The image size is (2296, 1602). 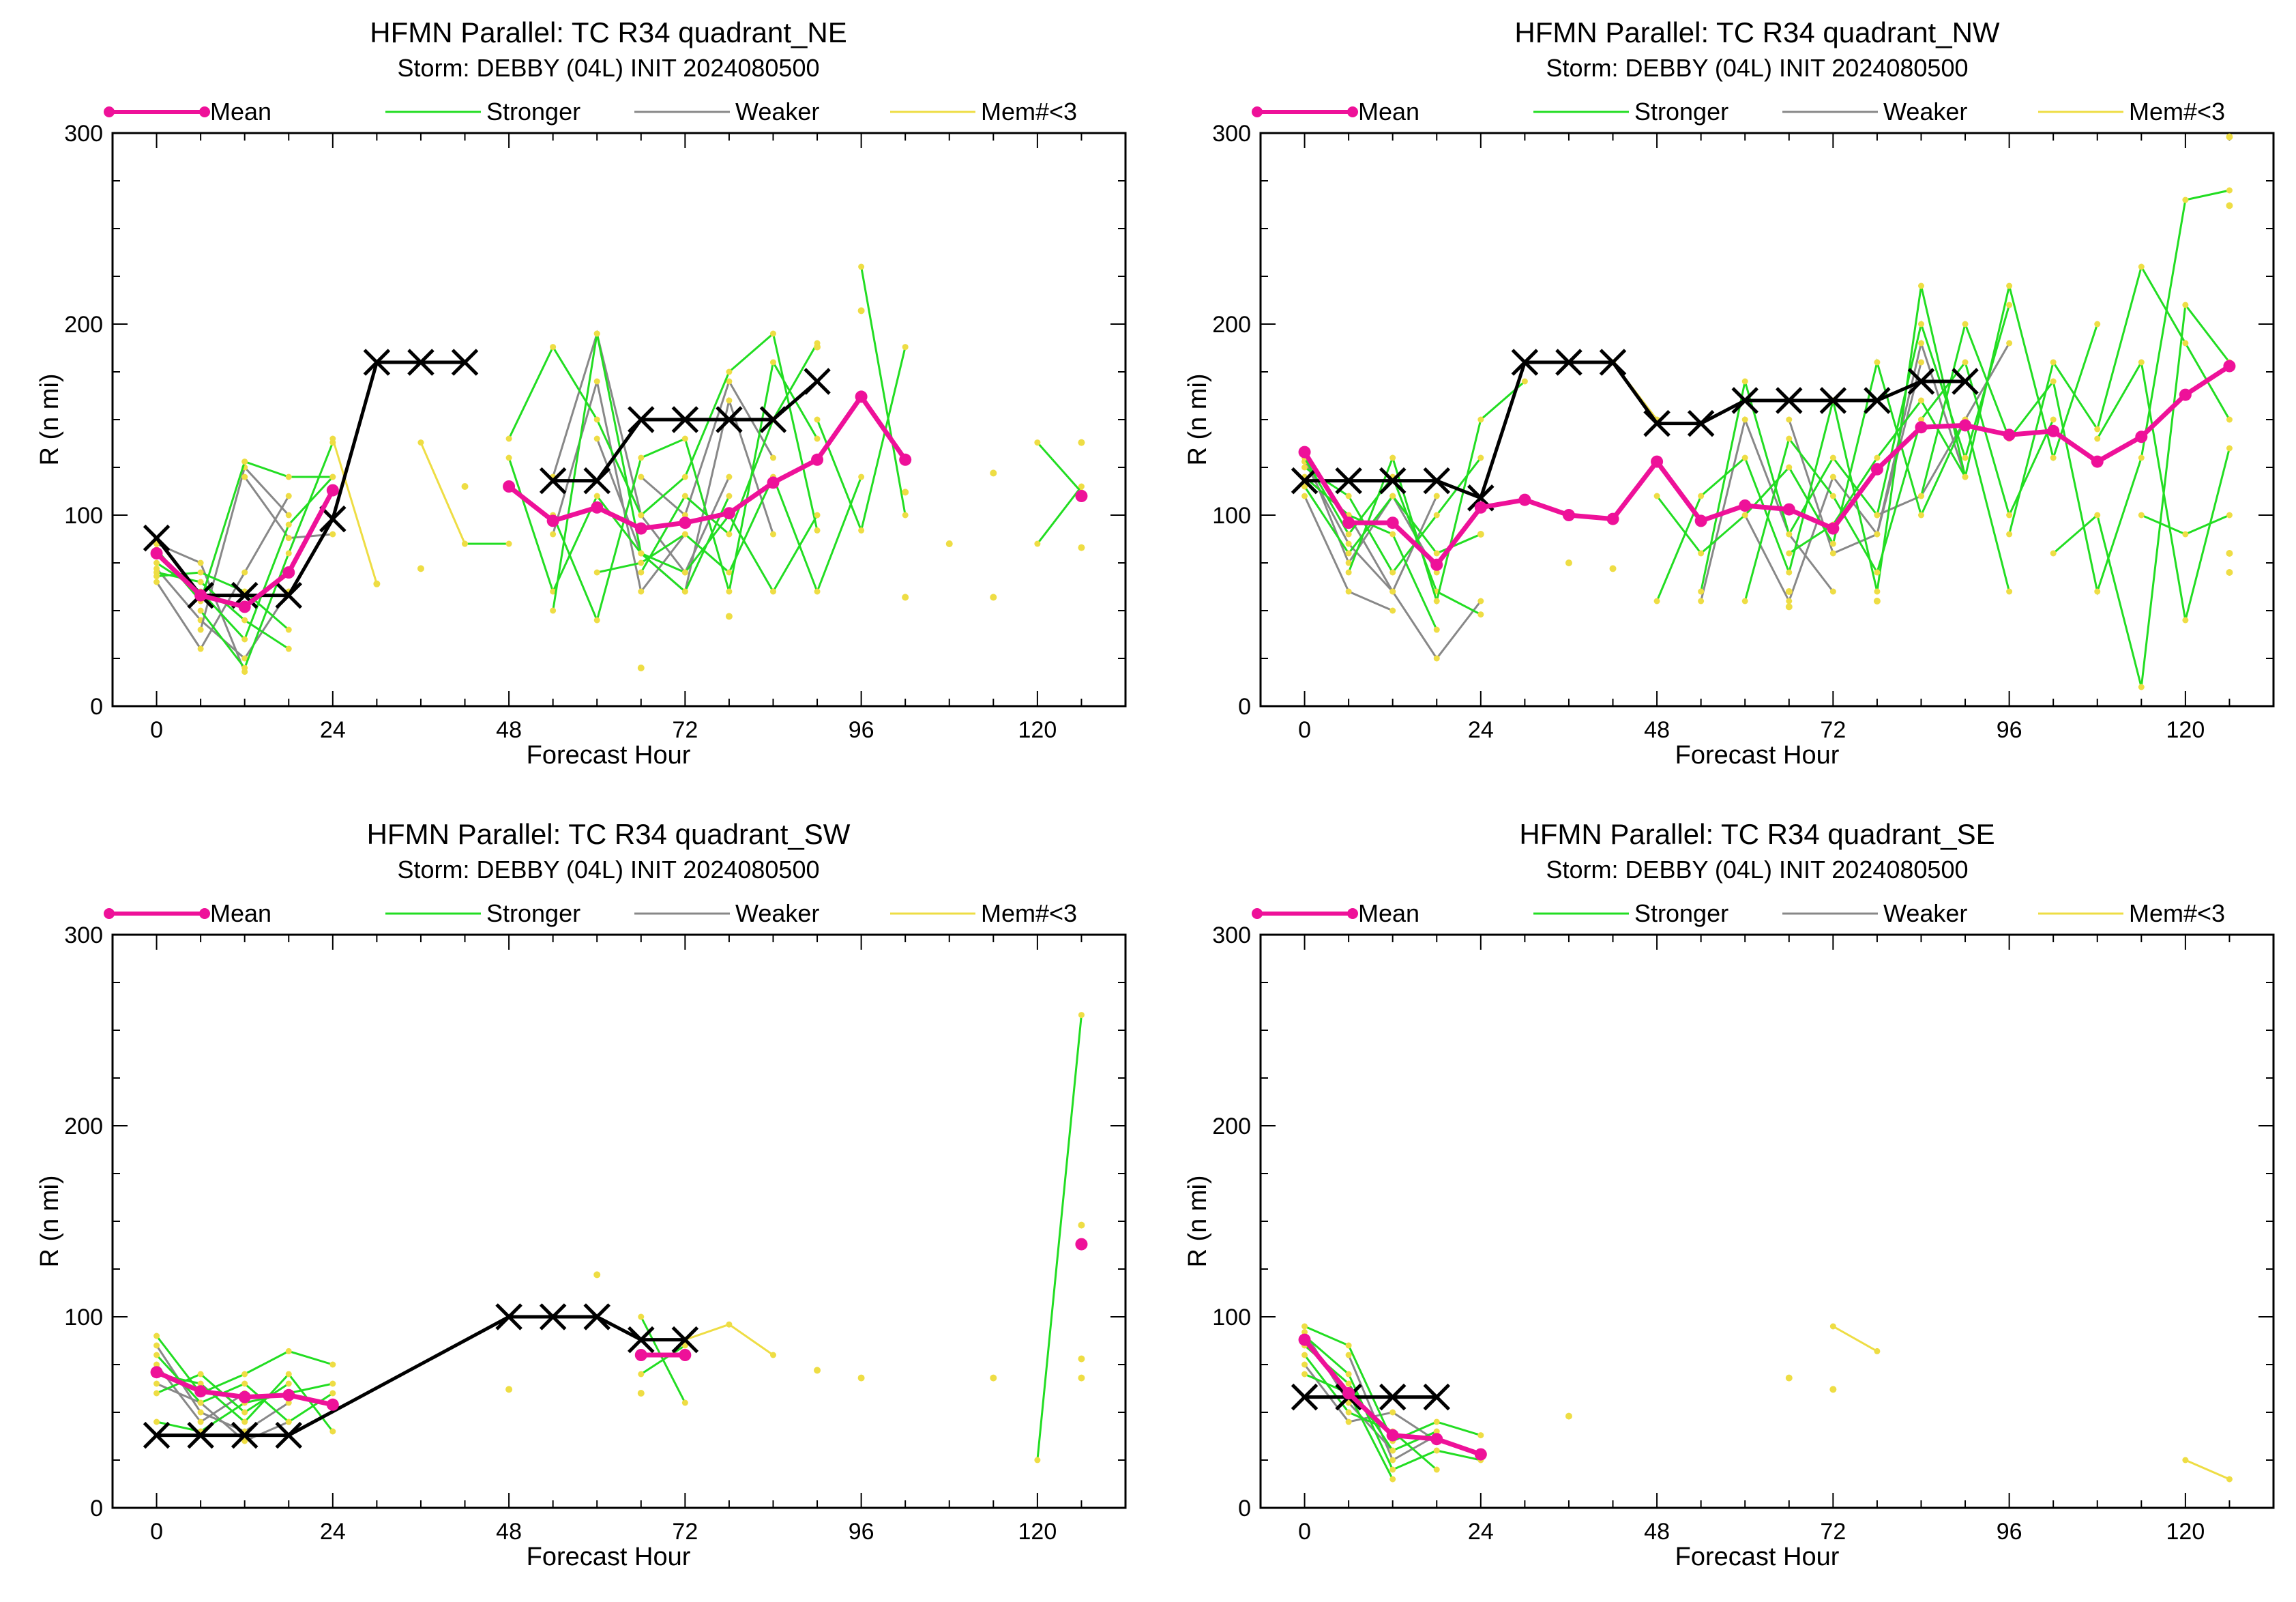 What do you see at coordinates (1757, 68) in the screenshot?
I see `chart-subtitle: Storm: DEBBY (04L) INIT 2024080500` at bounding box center [1757, 68].